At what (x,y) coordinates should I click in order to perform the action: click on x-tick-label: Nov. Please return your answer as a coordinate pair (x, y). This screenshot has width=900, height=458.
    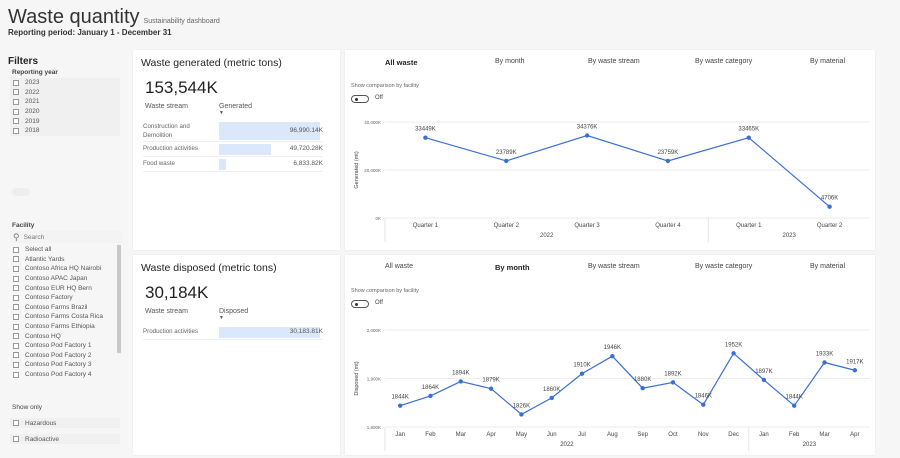
    Looking at the image, I should click on (703, 435).